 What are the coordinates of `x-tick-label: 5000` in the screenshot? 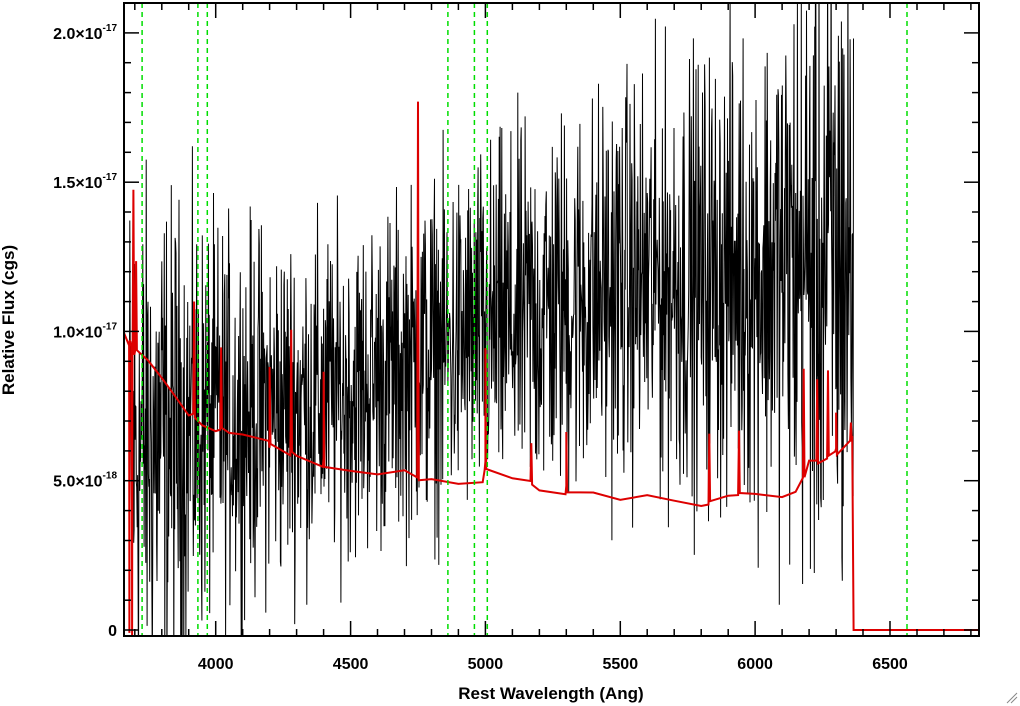 It's located at (486, 664).